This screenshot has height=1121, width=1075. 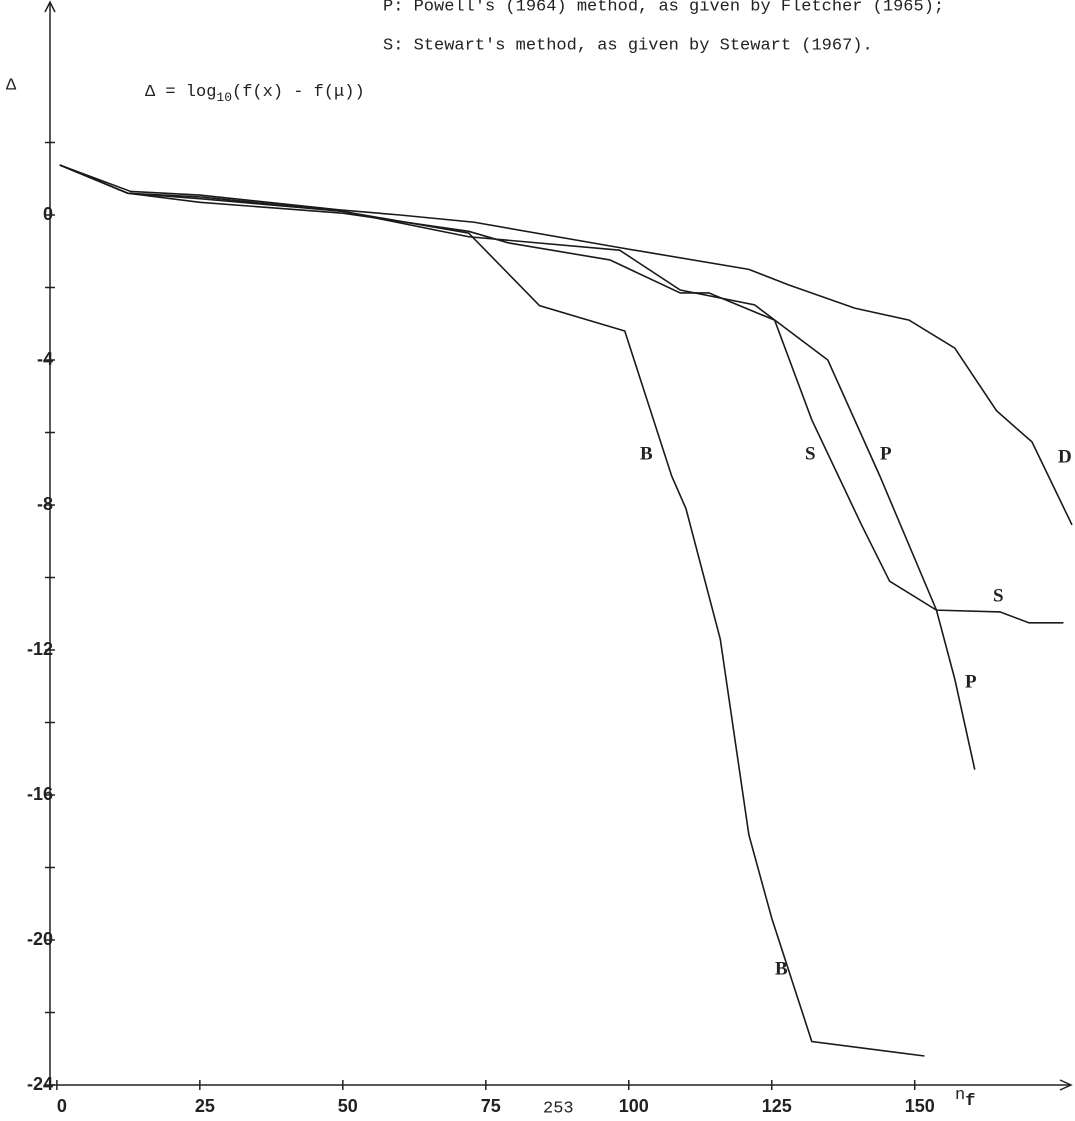 I want to click on x-tick-label: 125, so click(x=777, y=1106).